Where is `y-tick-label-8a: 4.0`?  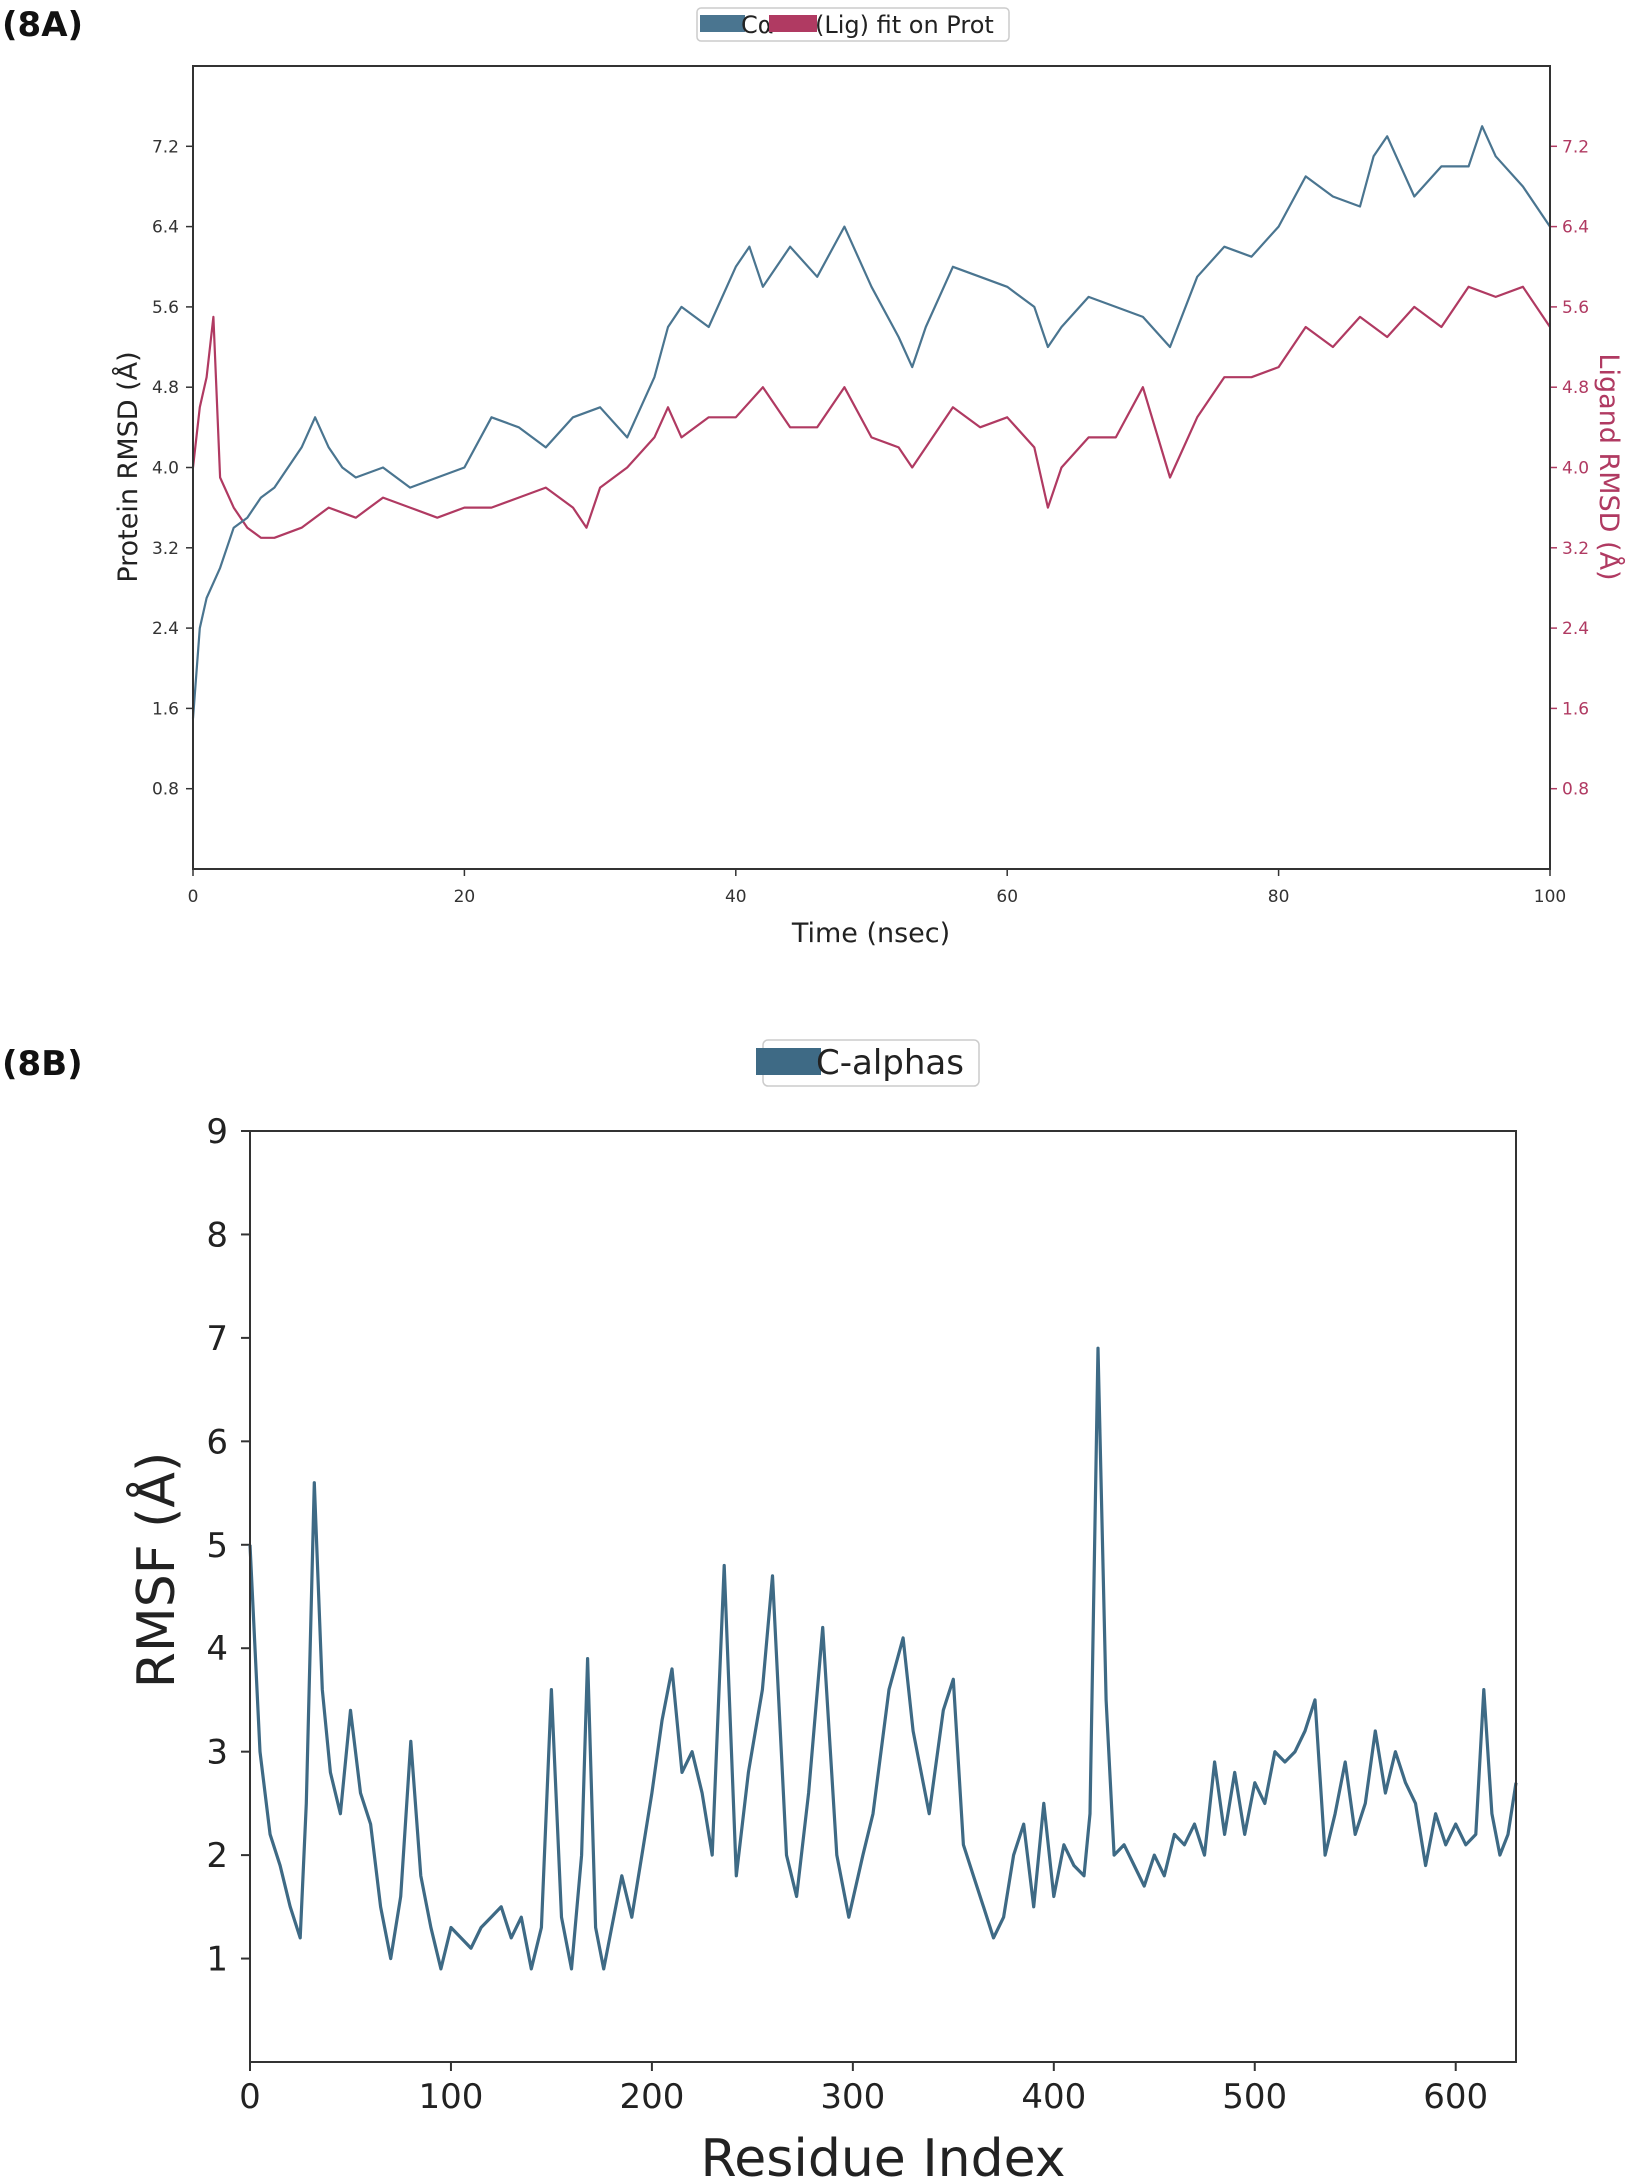 y-tick-label-8a: 4.0 is located at coordinates (165, 469).